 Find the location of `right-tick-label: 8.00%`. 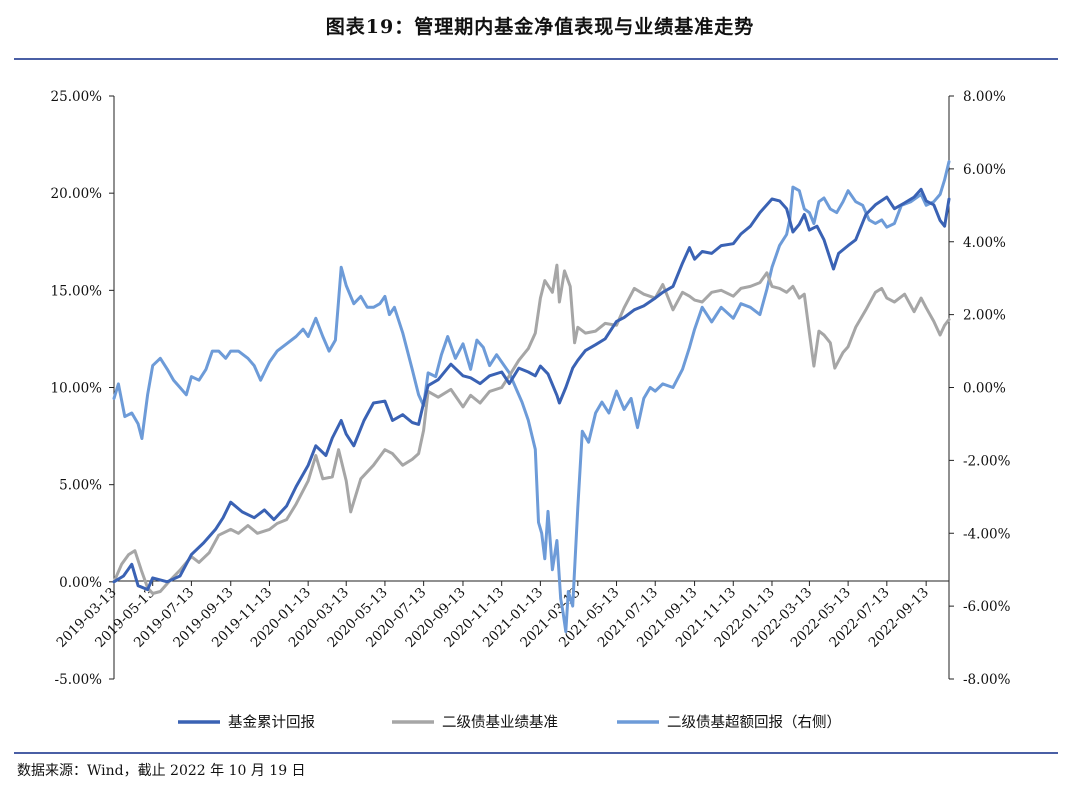

right-tick-label: 8.00% is located at coordinates (984, 97).